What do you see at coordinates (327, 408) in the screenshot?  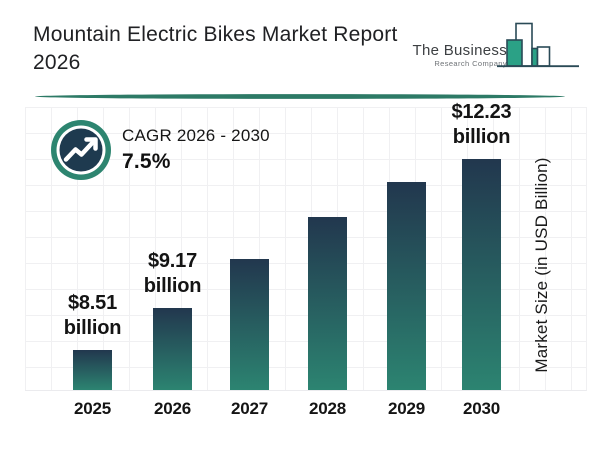 I see `x-axis-label-2028: 2028` at bounding box center [327, 408].